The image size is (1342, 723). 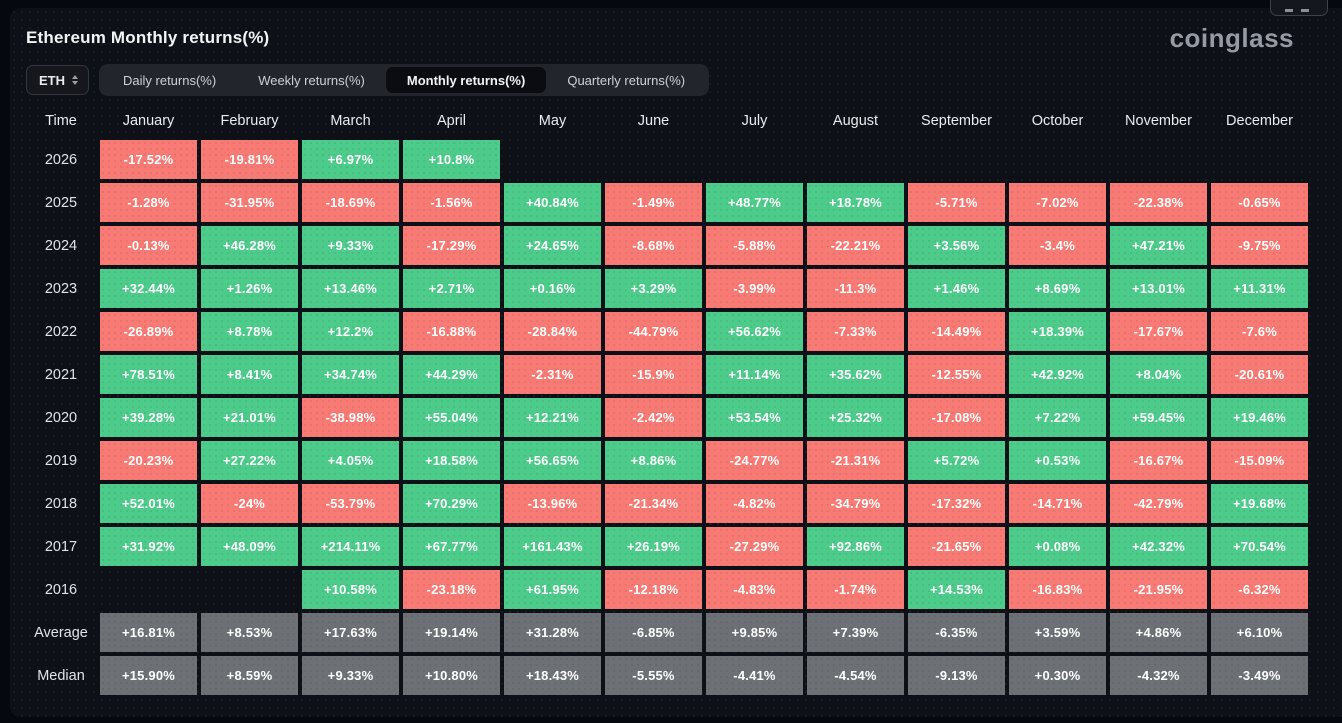 I want to click on return-cell: -9.75%, so click(x=1259, y=245).